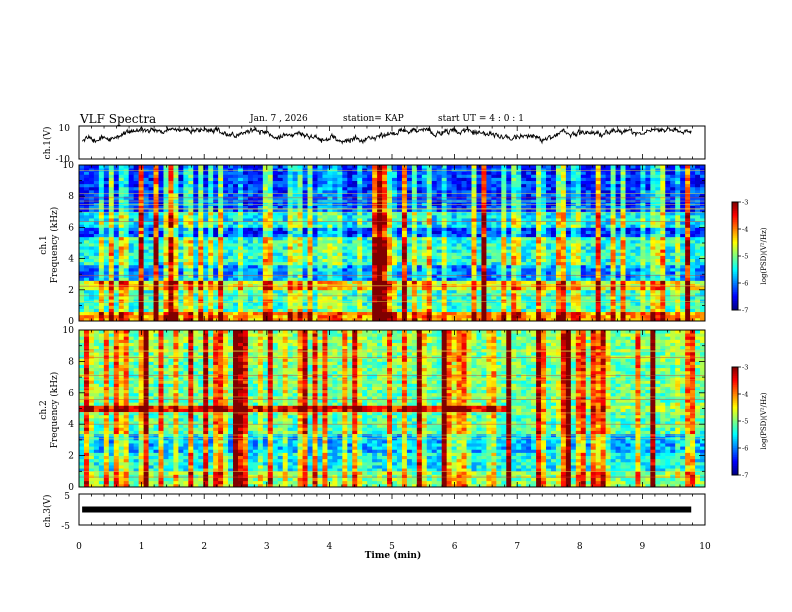 Image resolution: width=792 pixels, height=612 pixels. What do you see at coordinates (735, 421) in the screenshot?
I see `ch2-colorbar-gradient` at bounding box center [735, 421].